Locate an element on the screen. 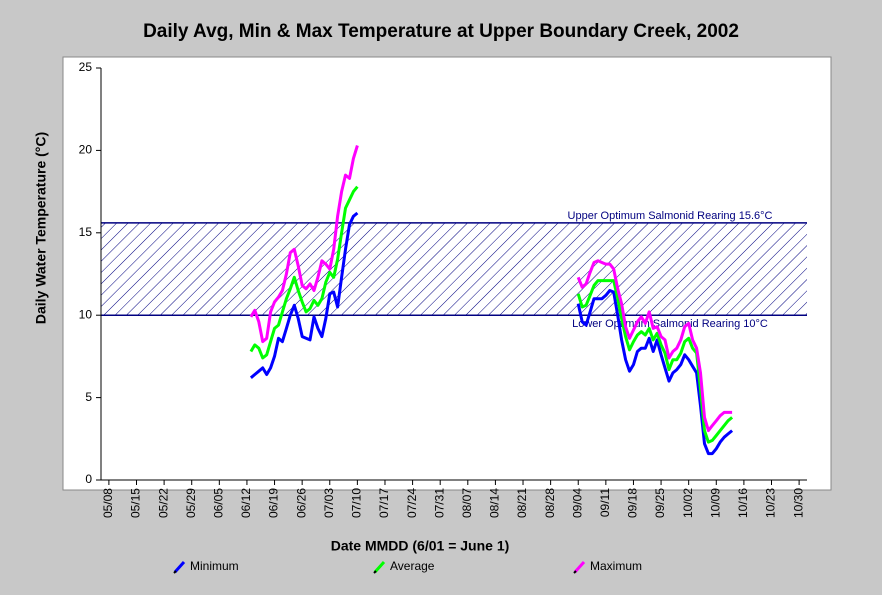 Image resolution: width=882 pixels, height=595 pixels. x-tick-label: 08/28 is located at coordinates (550, 503).